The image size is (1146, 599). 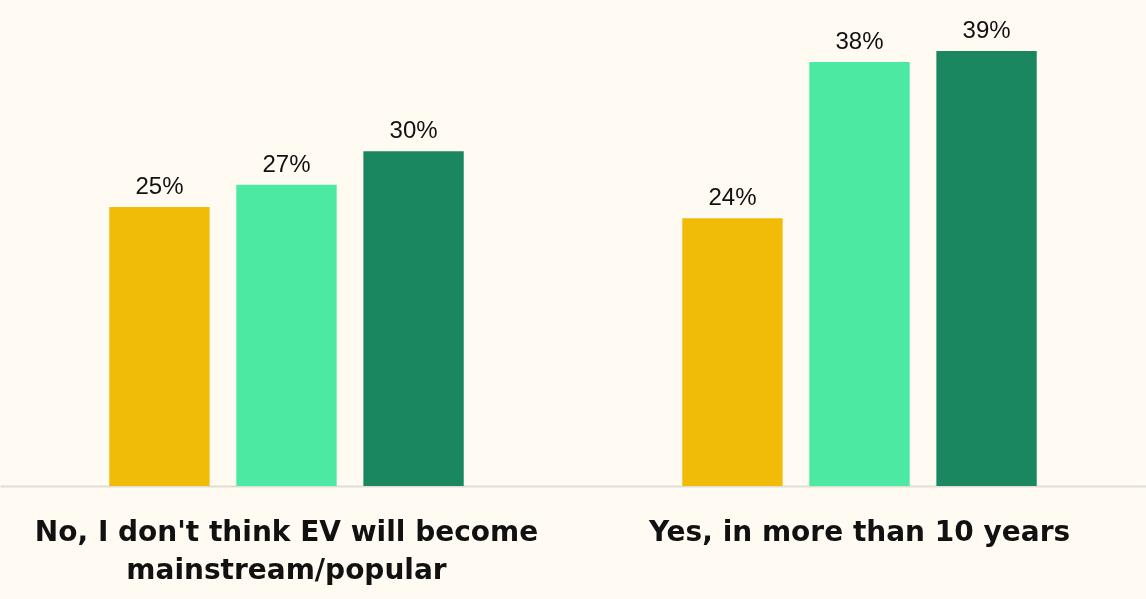 What do you see at coordinates (732, 197) in the screenshot?
I see `data-label: 24%` at bounding box center [732, 197].